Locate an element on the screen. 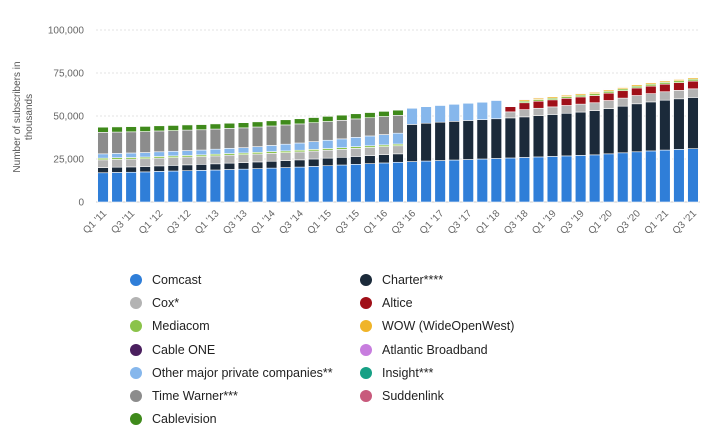 The height and width of the screenshot is (434, 708). legend-item-cox: Cox* is located at coordinates (245, 303).